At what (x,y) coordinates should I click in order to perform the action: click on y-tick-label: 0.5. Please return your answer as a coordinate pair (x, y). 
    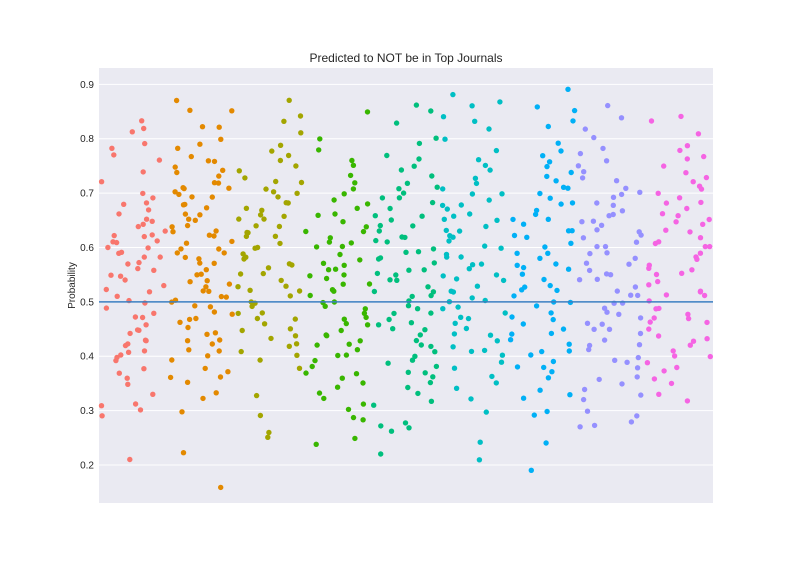
    Looking at the image, I should click on (87, 302).